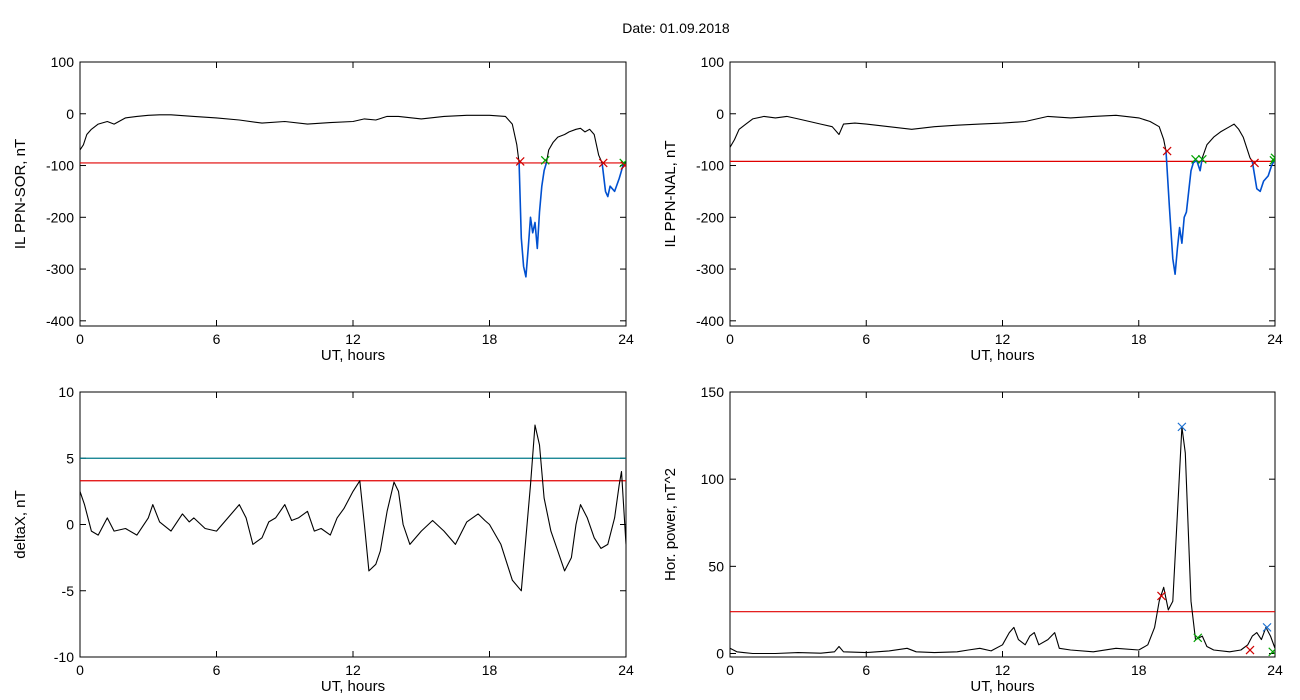 This screenshot has width=1300, height=700. What do you see at coordinates (217, 339) in the screenshot?
I see `chart-1-x-tick-label-1: 6` at bounding box center [217, 339].